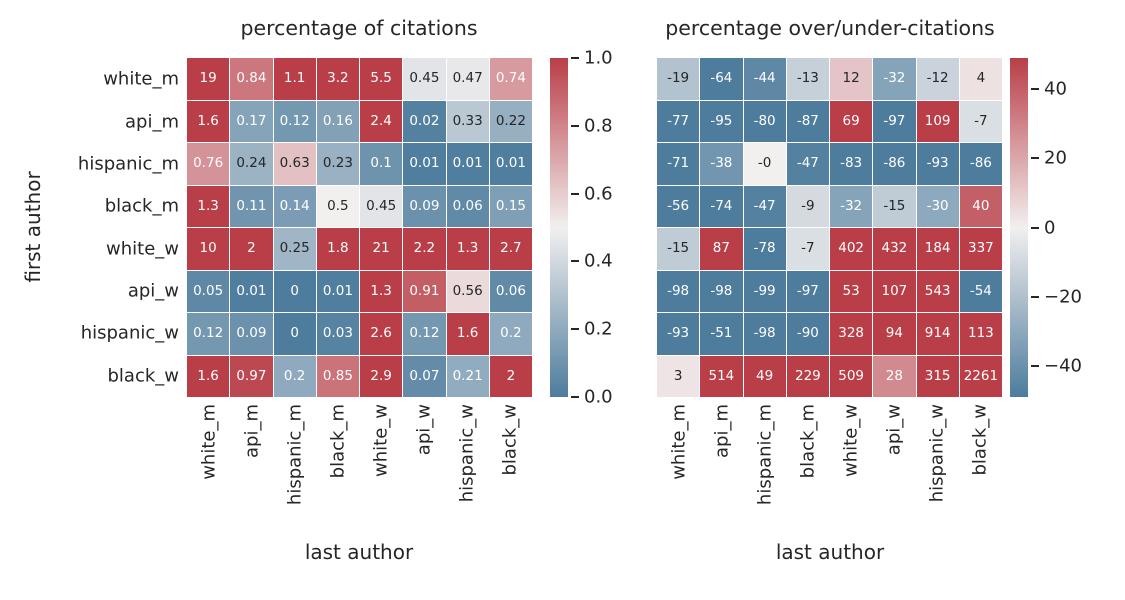  Describe the element at coordinates (764, 206) in the screenshot. I see `heatmap-cell: -47` at that location.